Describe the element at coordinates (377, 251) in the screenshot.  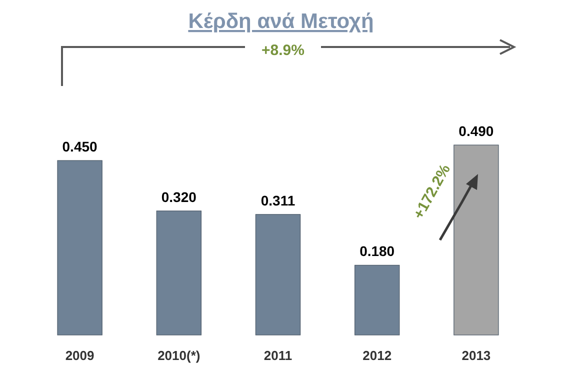
I see `data-label: 0.180` at that location.